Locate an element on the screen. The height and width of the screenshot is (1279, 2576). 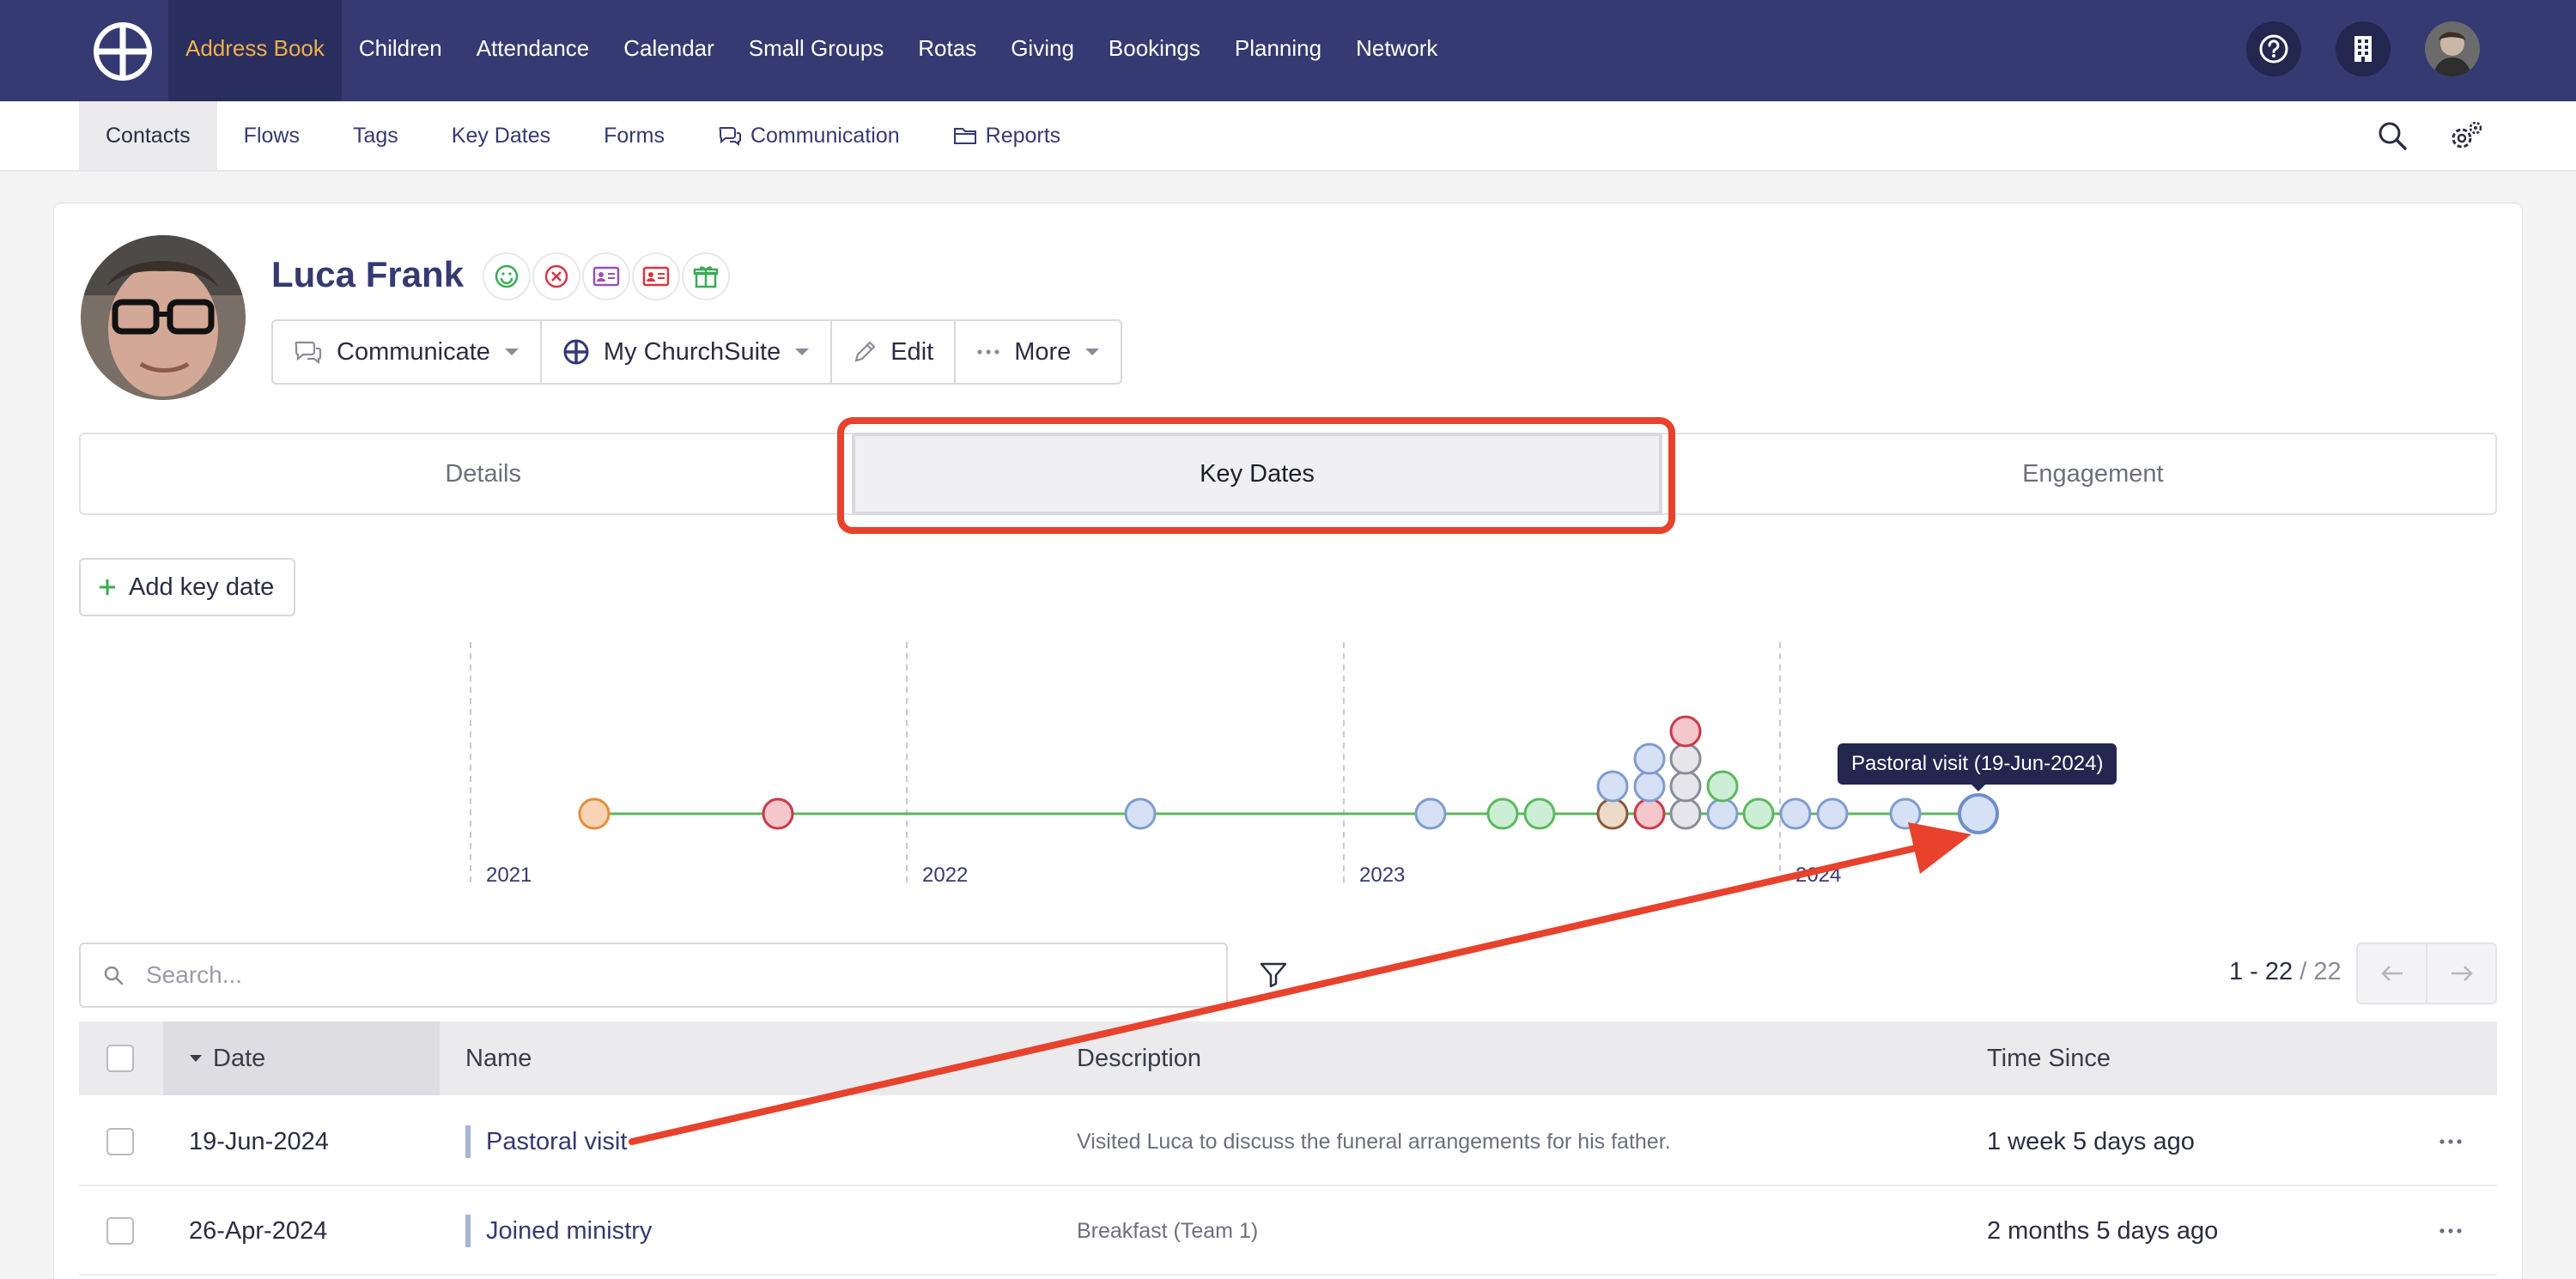
help-icon is located at coordinates (2273, 49).